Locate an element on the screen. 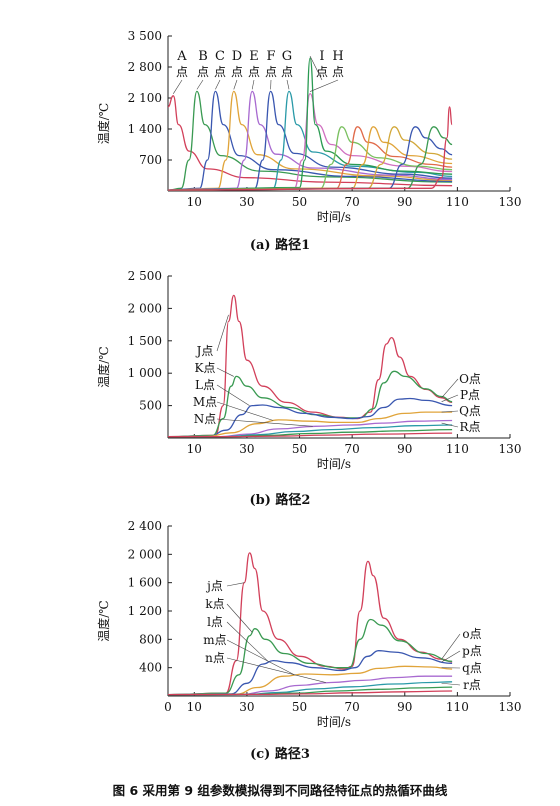 The image size is (560, 806). right-point-label: O点 is located at coordinates (470, 379).